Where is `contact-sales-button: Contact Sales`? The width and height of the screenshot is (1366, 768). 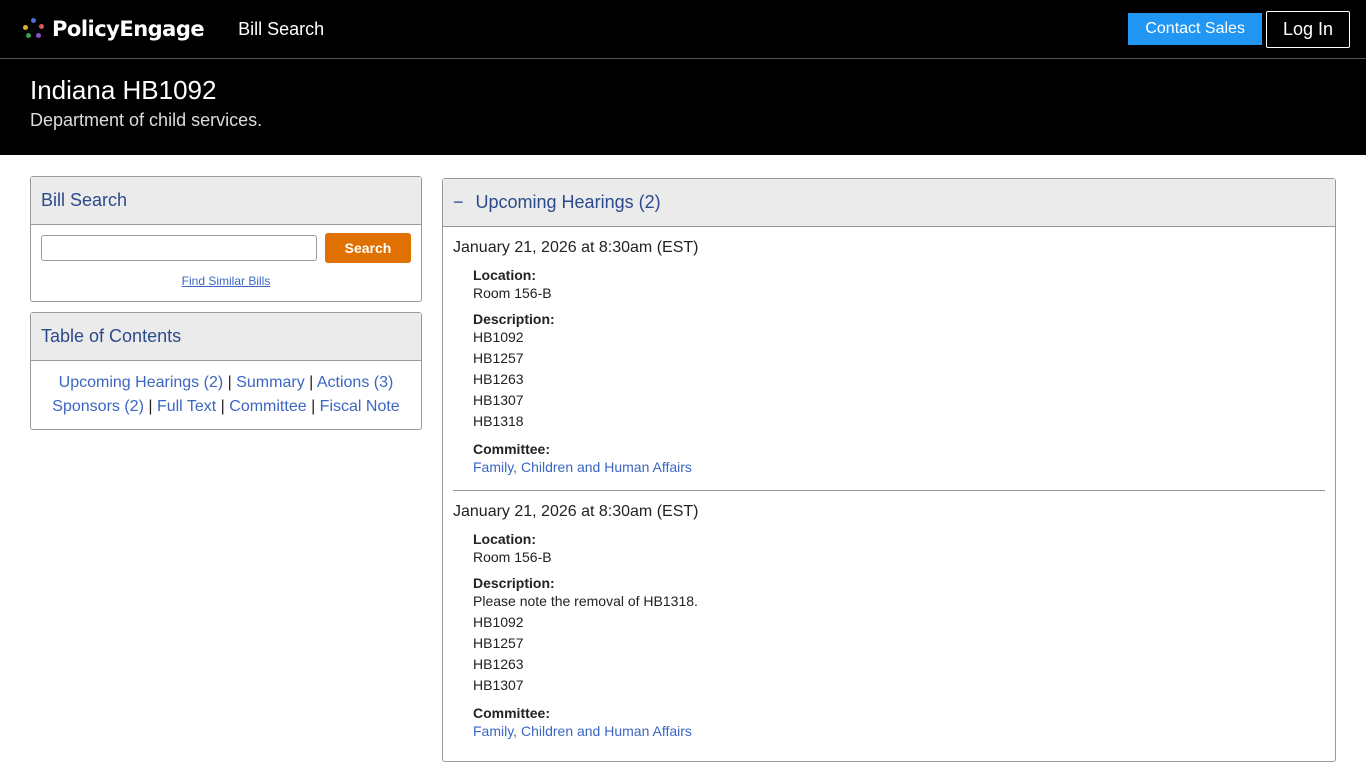
contact-sales-button: Contact Sales is located at coordinates (1195, 29).